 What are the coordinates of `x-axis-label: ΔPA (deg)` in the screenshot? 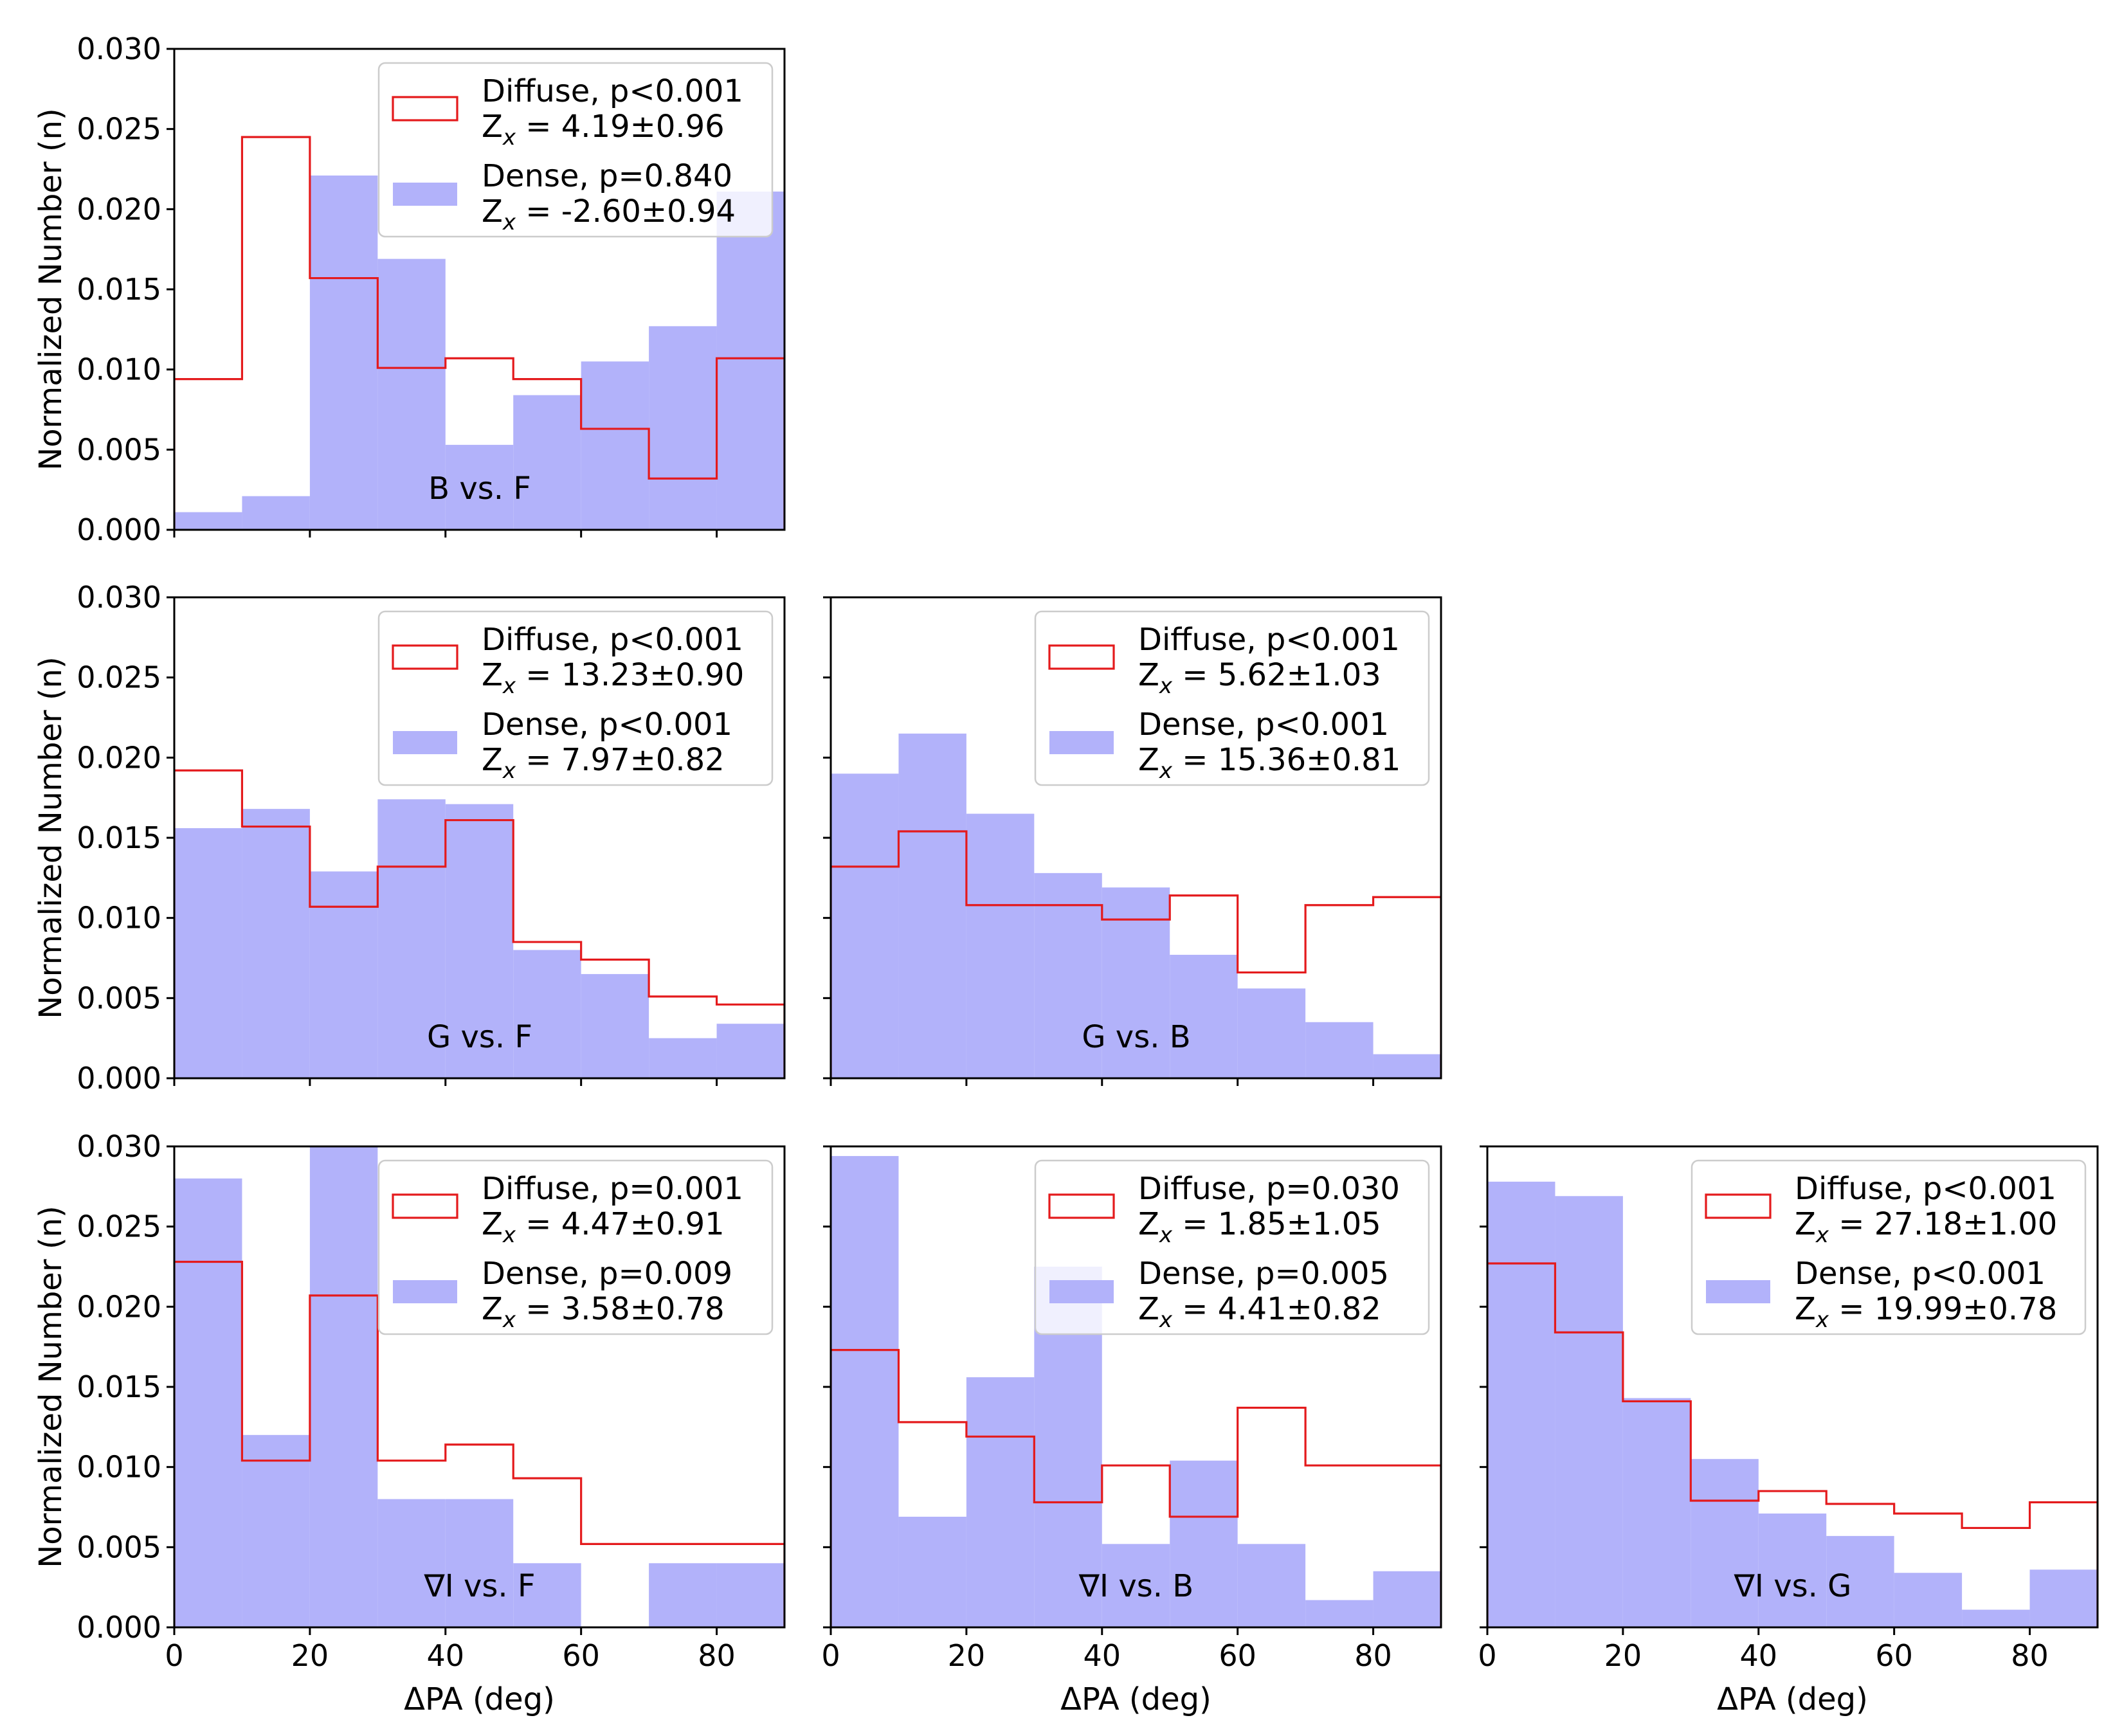 It's located at (479, 1699).